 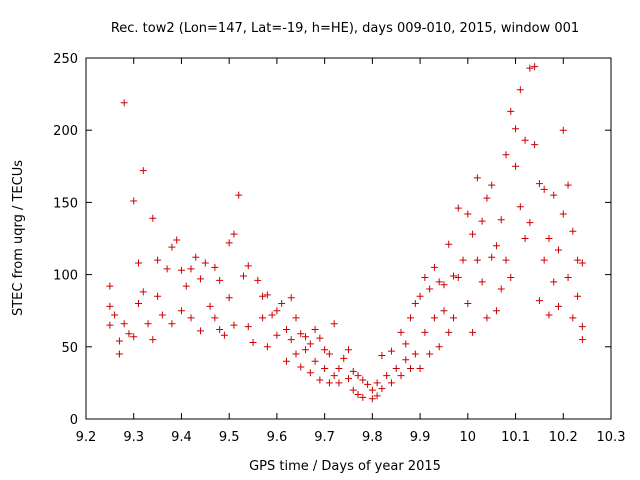 What do you see at coordinates (277, 437) in the screenshot?
I see `x-tick-label: 9.6` at bounding box center [277, 437].